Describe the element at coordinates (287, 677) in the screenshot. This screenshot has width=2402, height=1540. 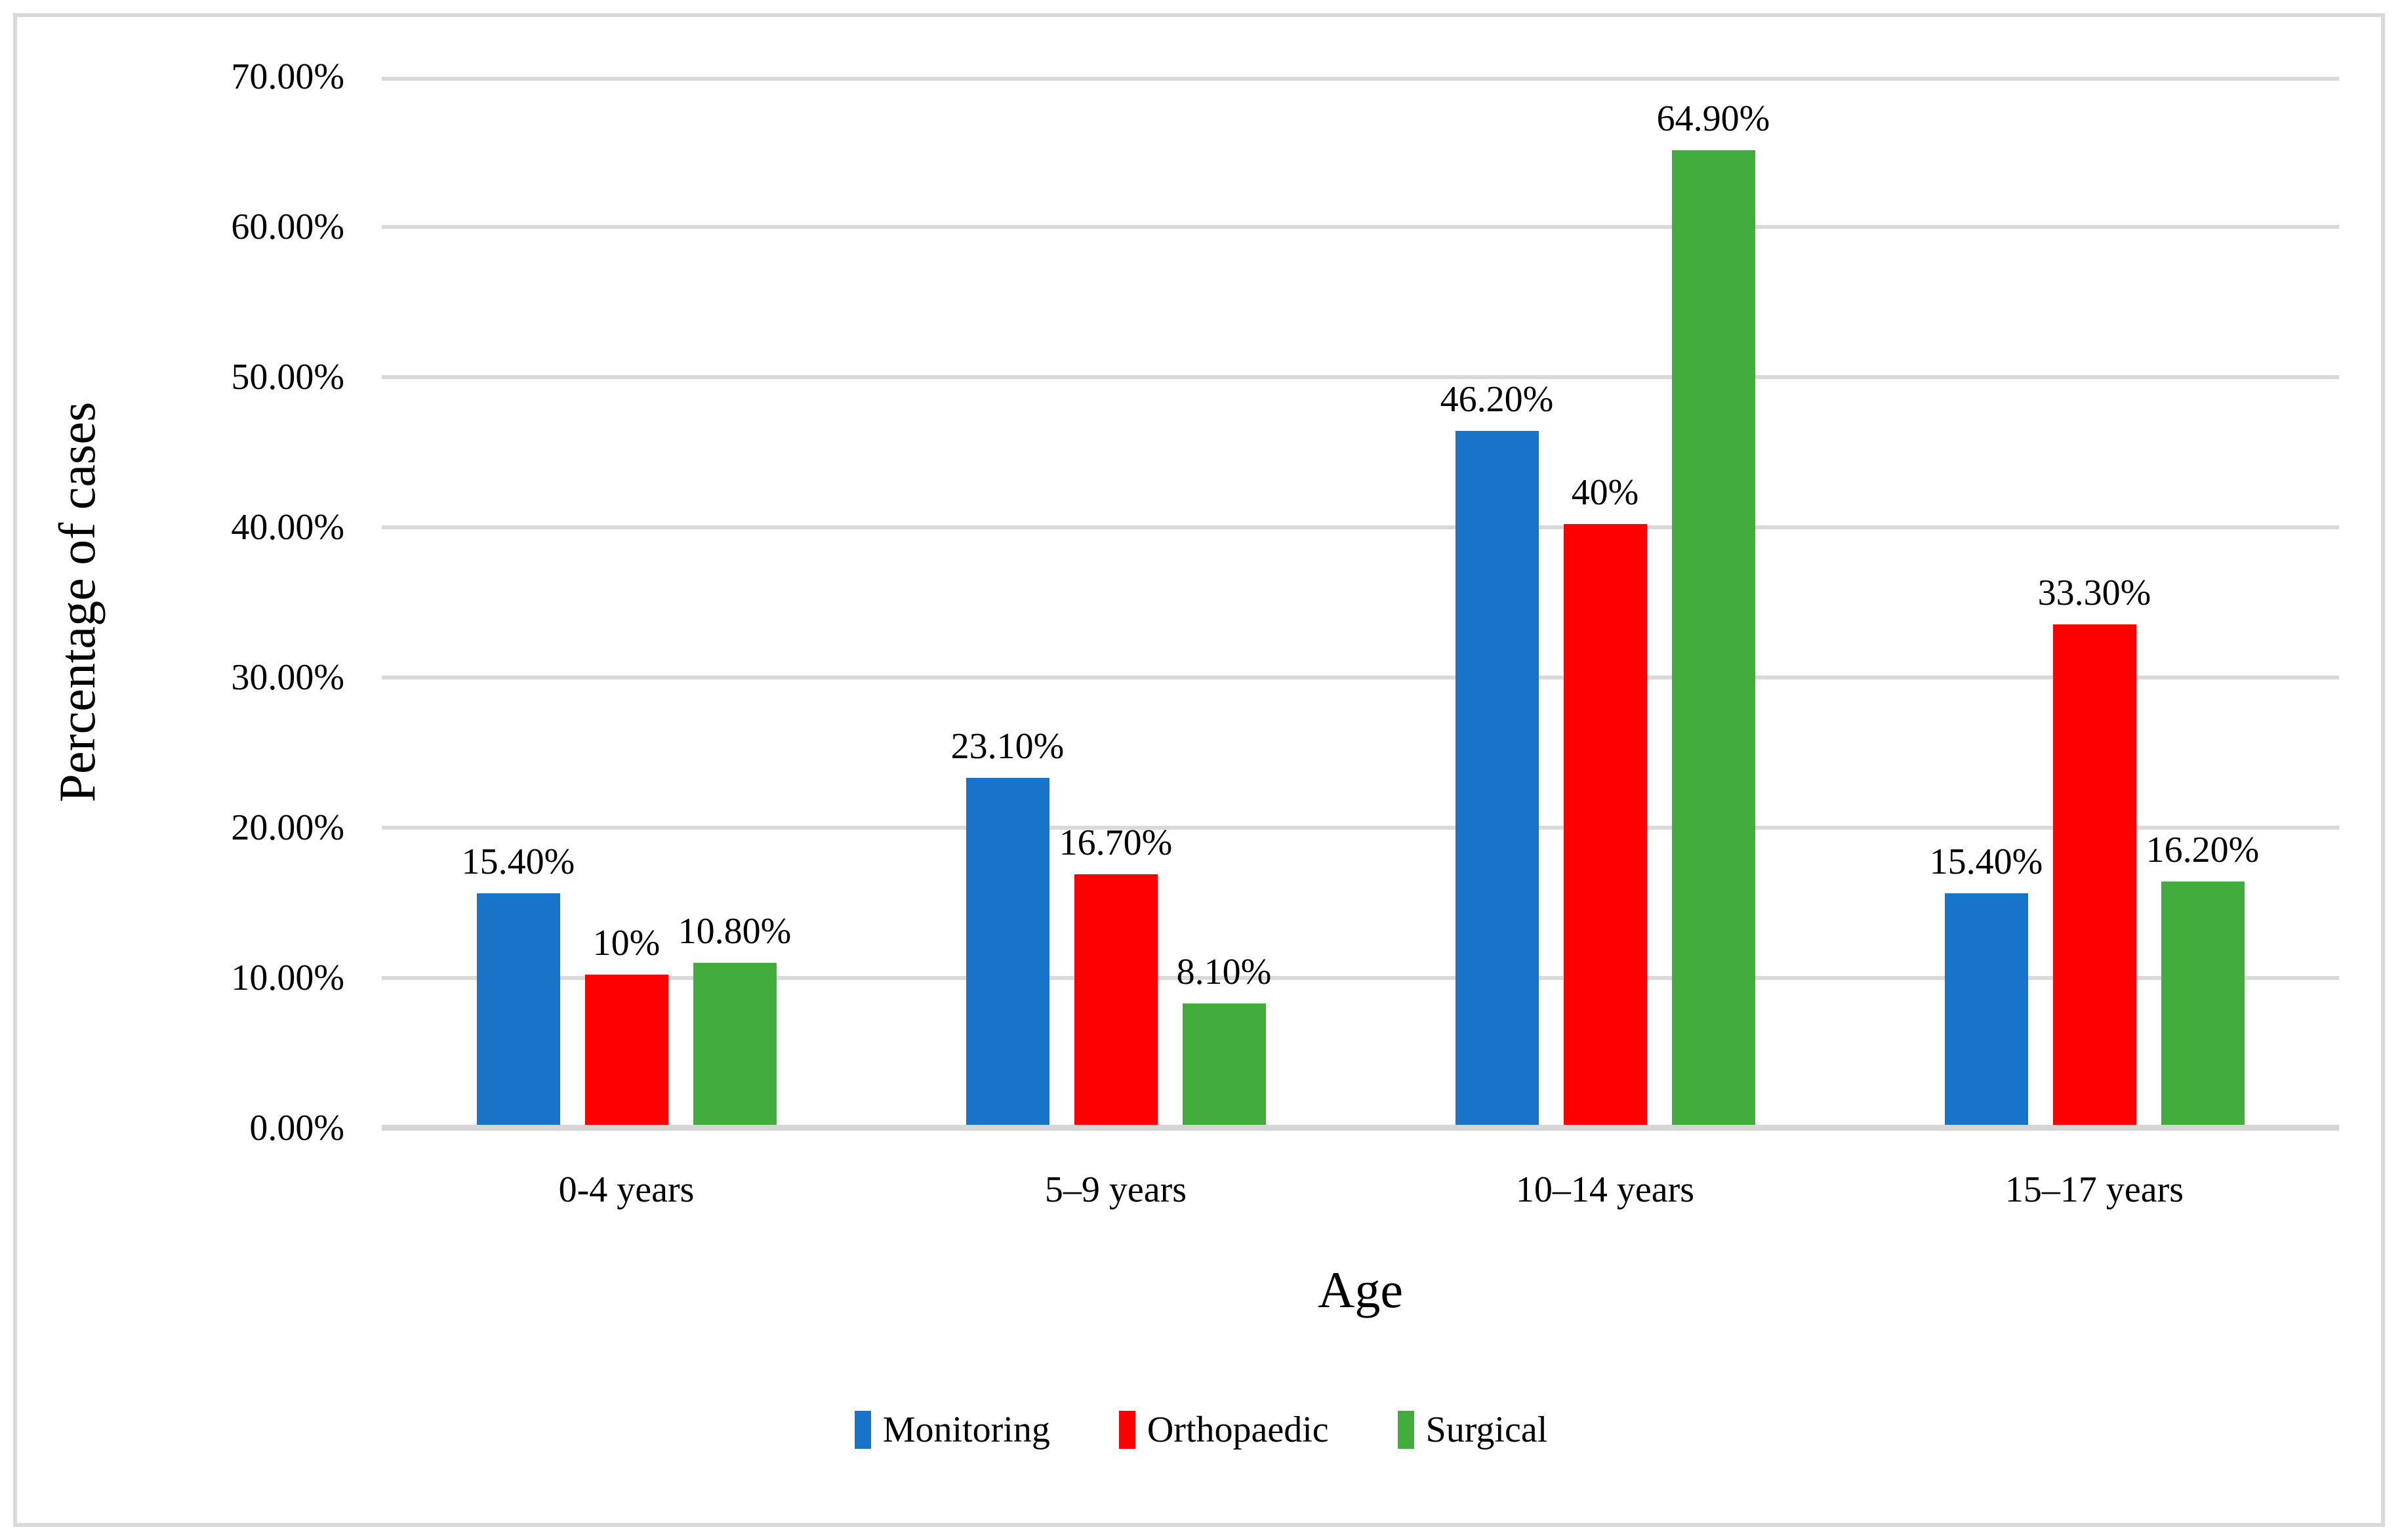
I see `y-tick-label: 30.00%` at that location.